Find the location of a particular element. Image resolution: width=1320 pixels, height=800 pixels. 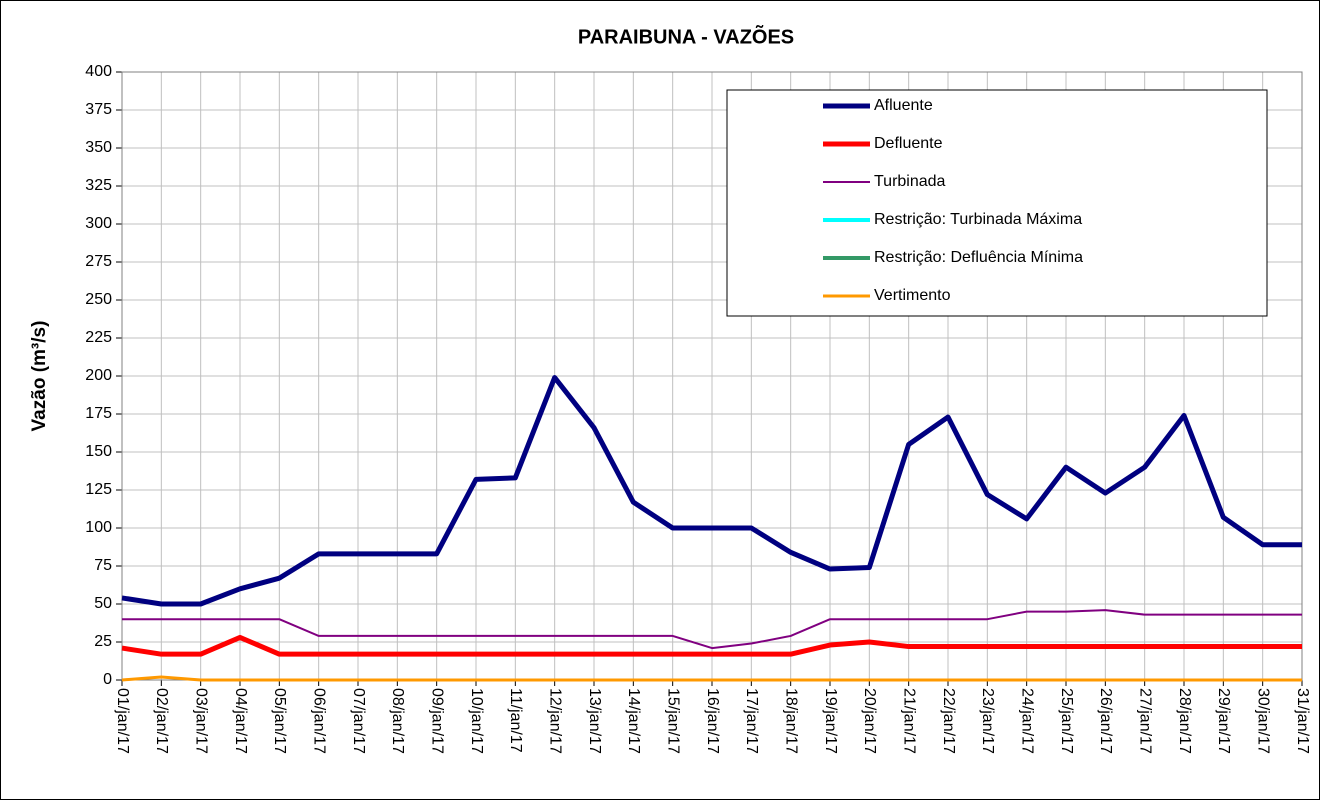

x-tick-label: 30/jan/17 is located at coordinates (1262, 721).